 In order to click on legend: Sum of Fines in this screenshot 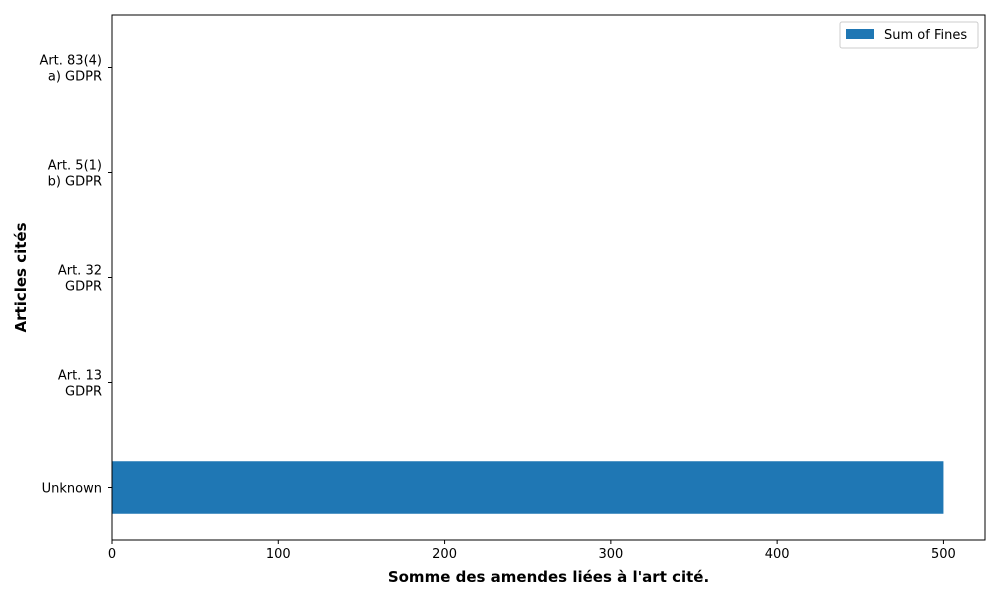, I will do `click(909, 35)`.